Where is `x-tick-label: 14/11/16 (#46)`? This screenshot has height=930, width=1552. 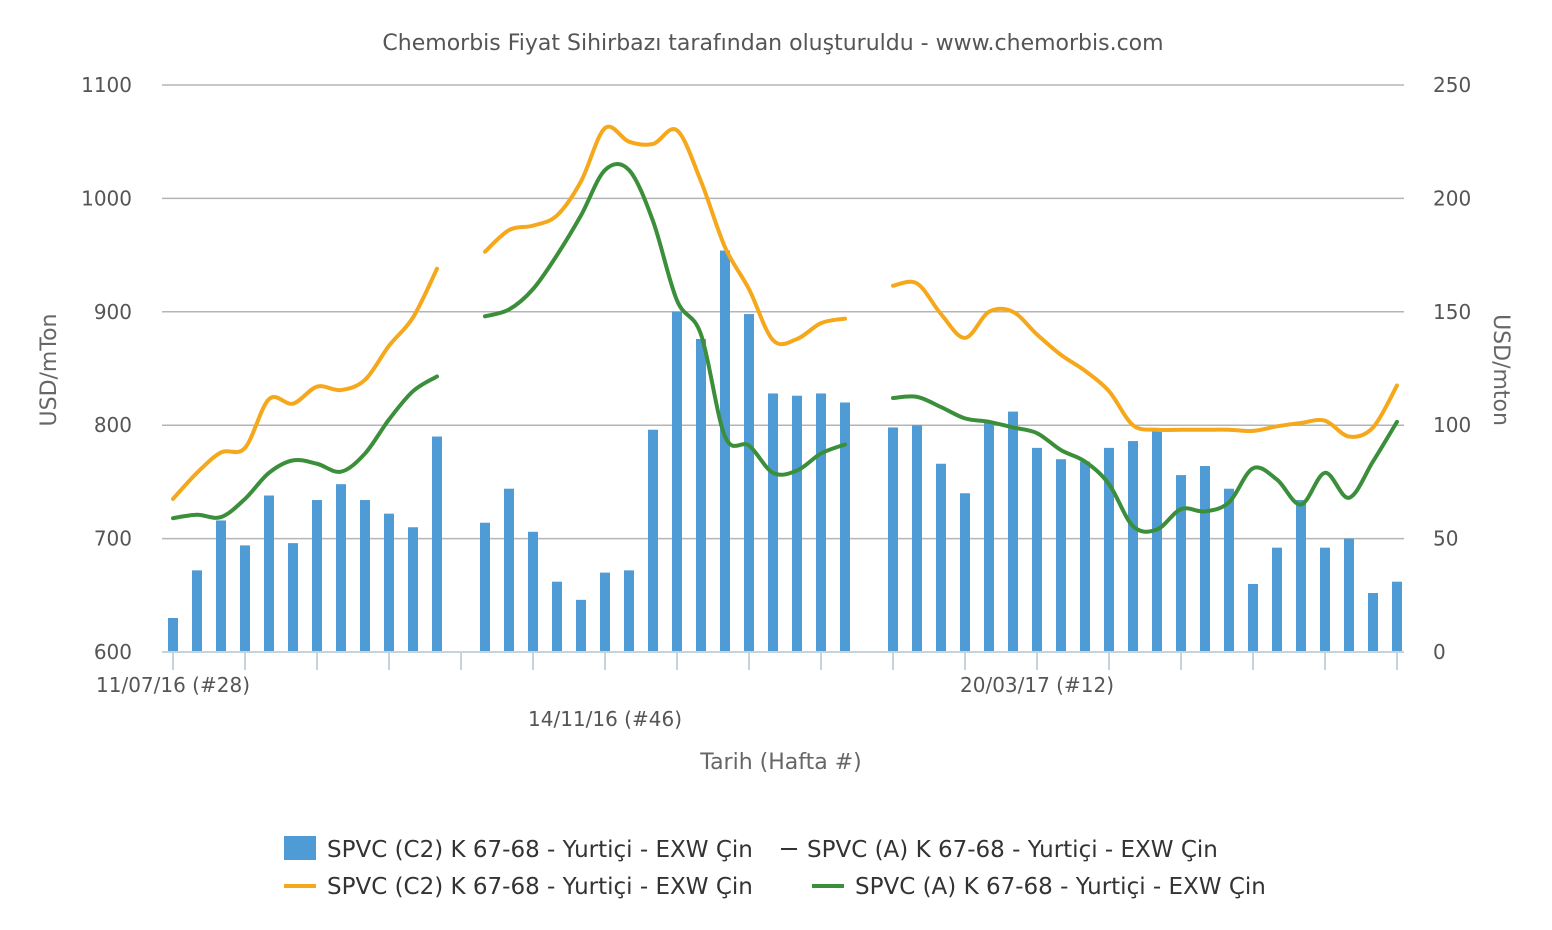 x-tick-label: 14/11/16 (#46) is located at coordinates (605, 719).